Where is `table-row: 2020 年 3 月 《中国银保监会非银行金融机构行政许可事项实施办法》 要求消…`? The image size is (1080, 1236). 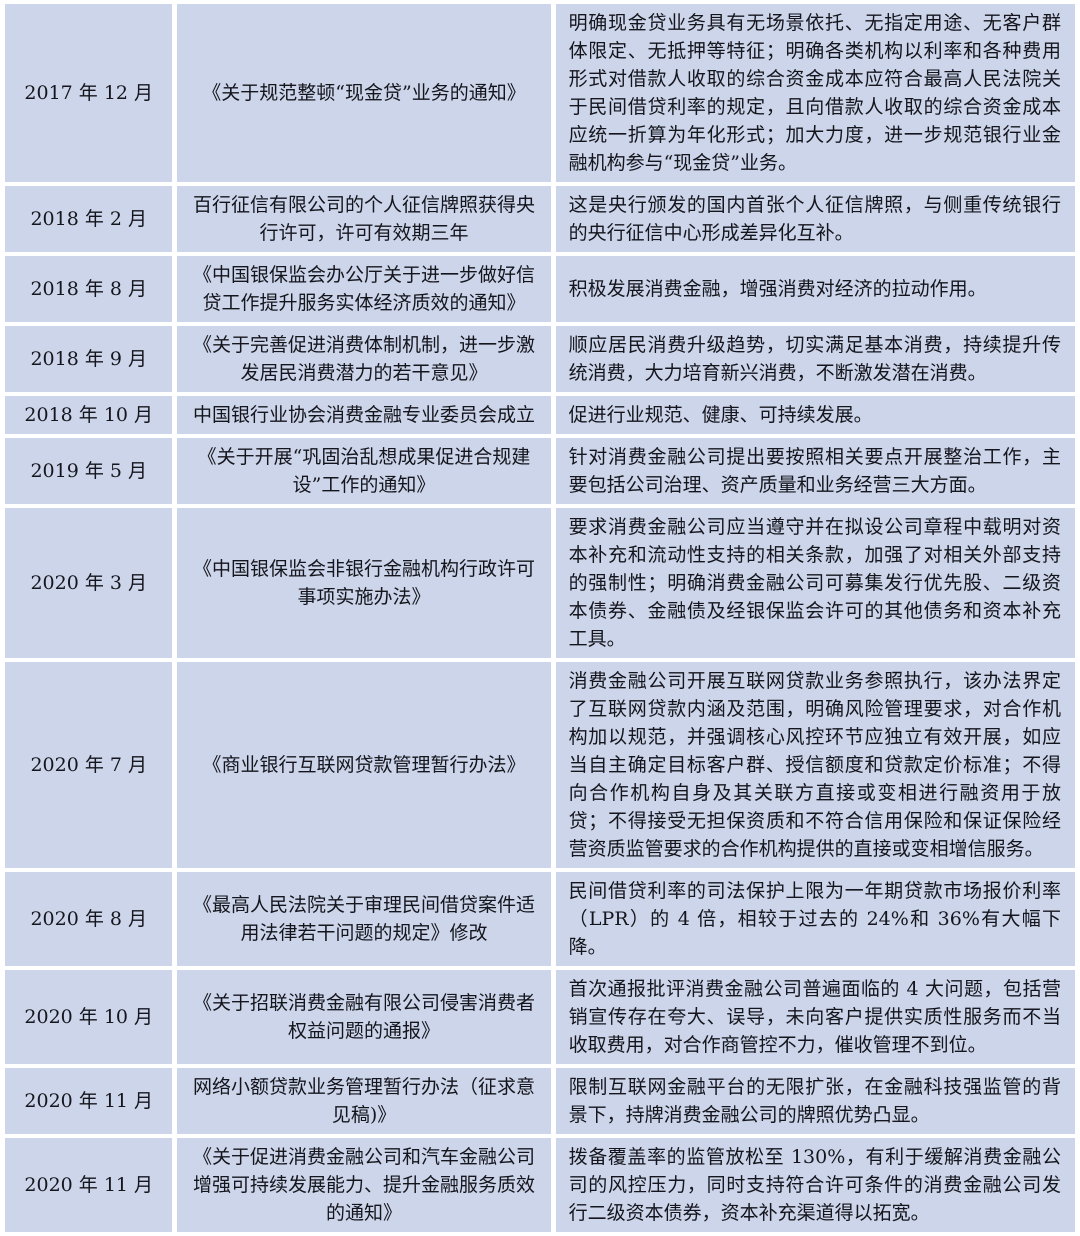 table-row: 2020 年 3 月 《中国银保监会非银行金融机构行政许可事项实施办法》 要求消… is located at coordinates (540, 583).